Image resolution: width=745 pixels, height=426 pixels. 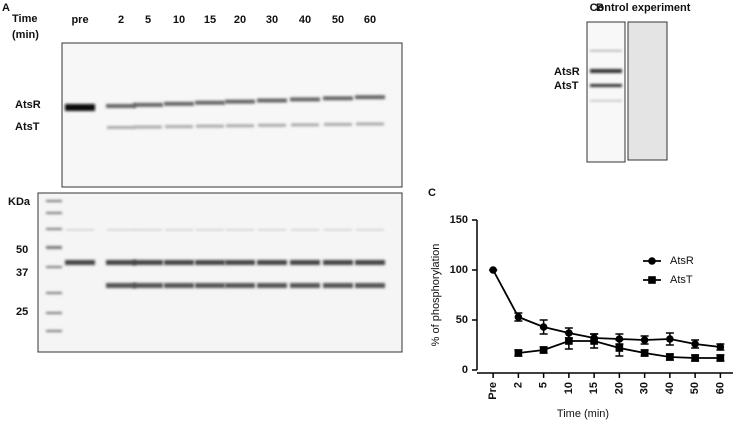 What do you see at coordinates (210, 20) in the screenshot?
I see `lane-label: 15` at bounding box center [210, 20].